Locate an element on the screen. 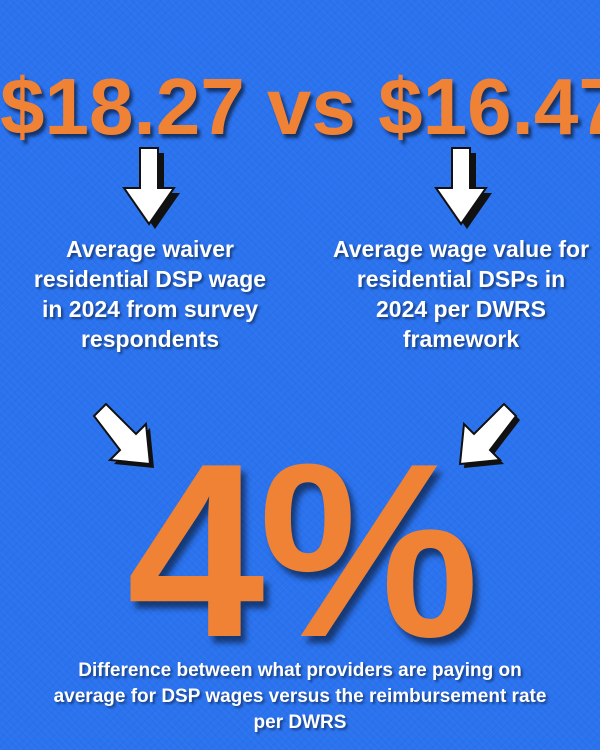 The image size is (600, 750). arrow-diagonal-right-icon is located at coordinates (123, 435).